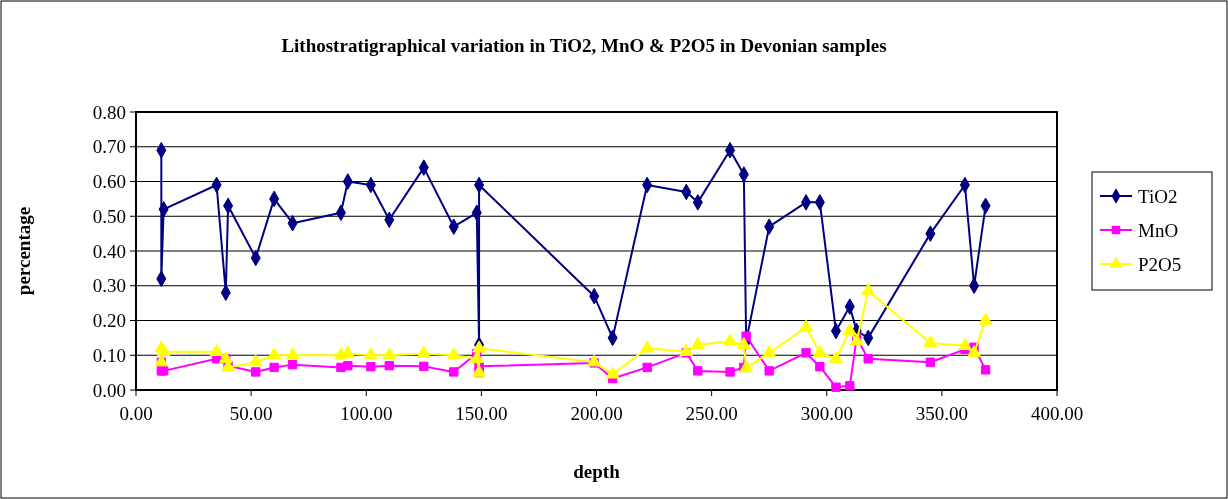 This screenshot has width=1228, height=499. What do you see at coordinates (109, 390) in the screenshot?
I see `y-tick-label: 0.00` at bounding box center [109, 390].